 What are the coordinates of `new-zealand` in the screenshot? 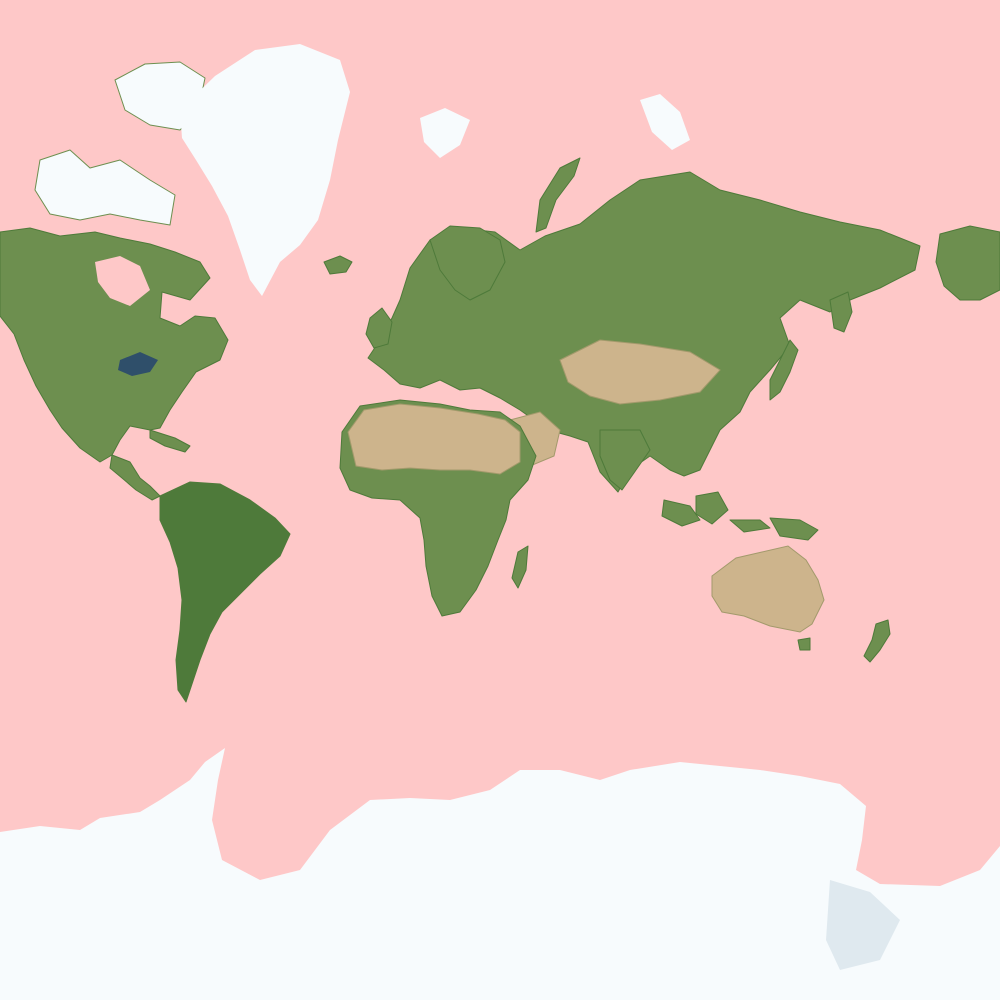 It's located at (877, 641).